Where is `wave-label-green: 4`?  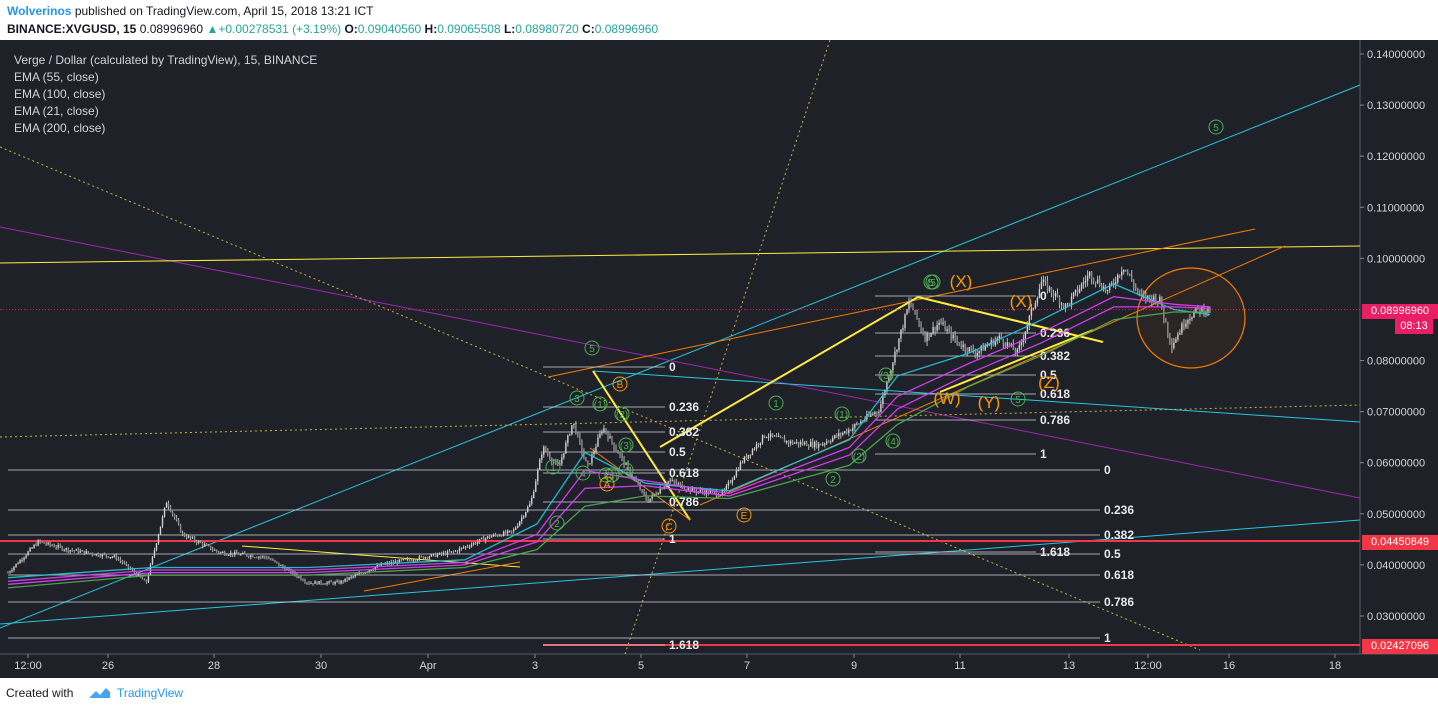 wave-label-green: 4 is located at coordinates (583, 473).